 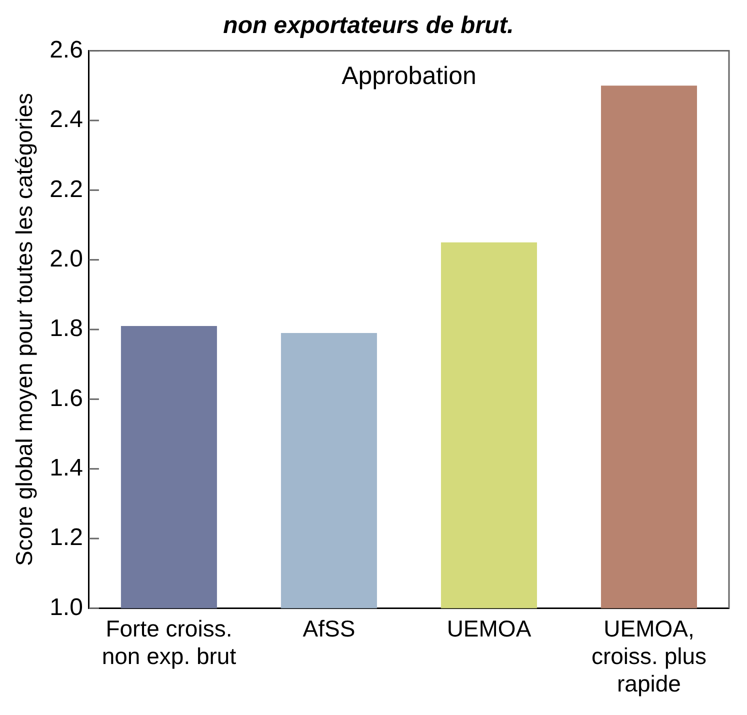 I want to click on y-tick-label: 1.4, so click(x=66, y=468).